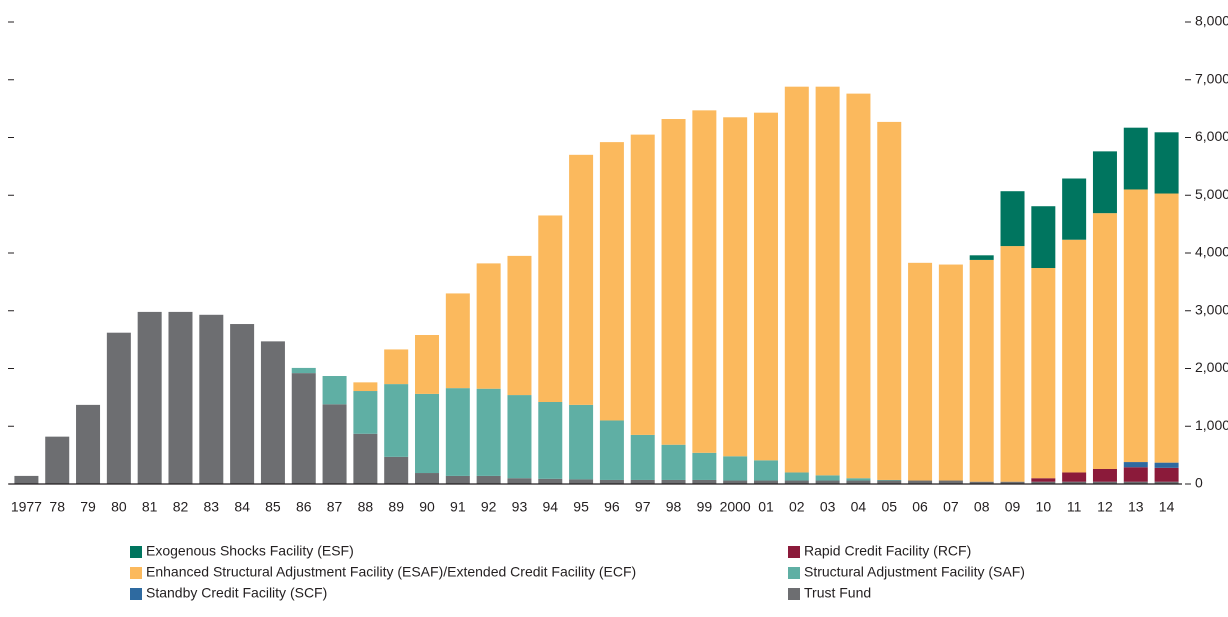 The height and width of the screenshot is (617, 1228). Describe the element at coordinates (1211, 425) in the screenshot. I see `y-tick-label: 1,000` at that location.